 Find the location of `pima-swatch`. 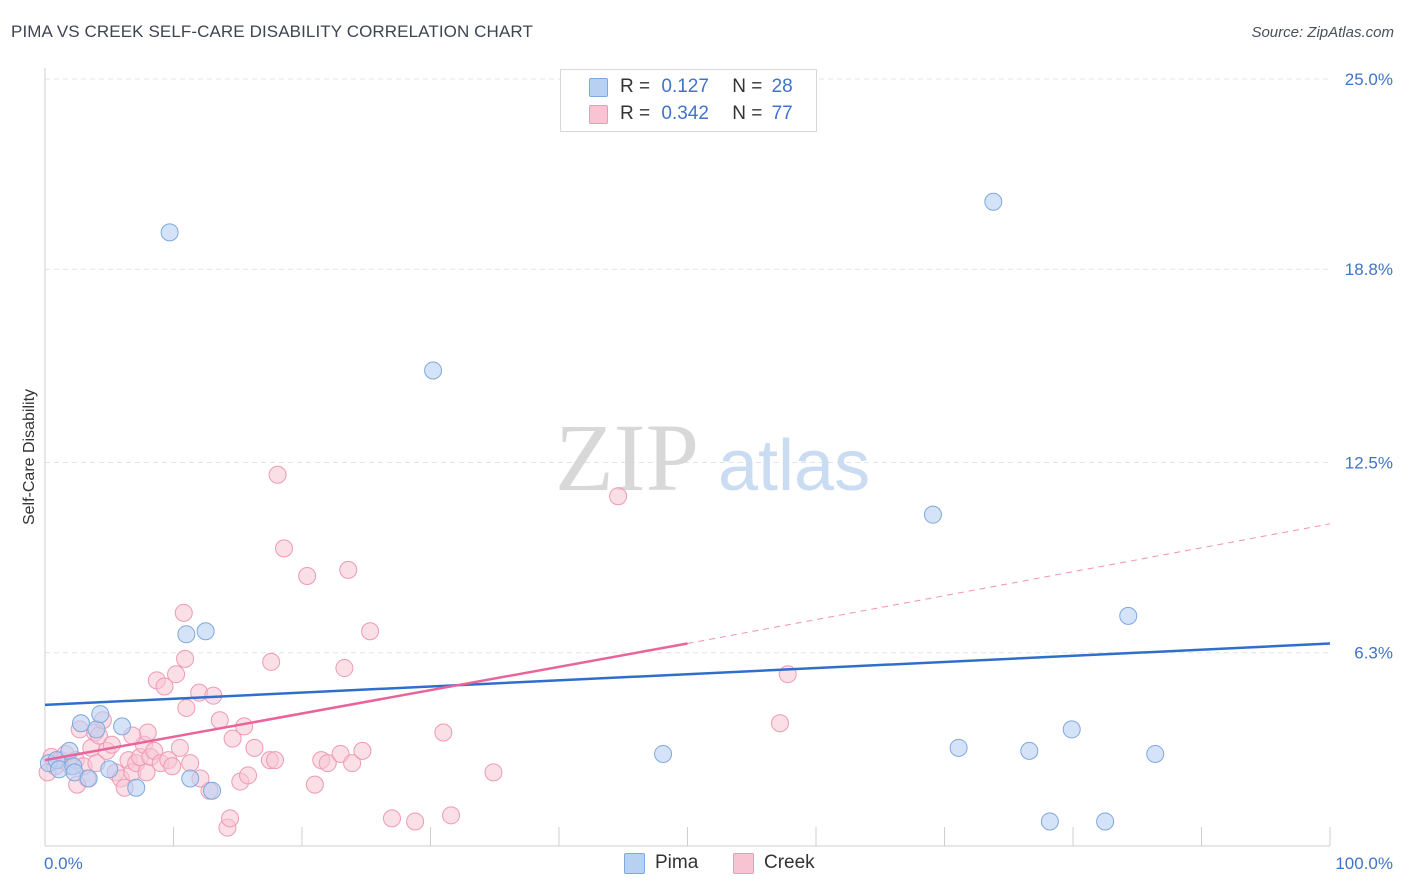

pima-swatch is located at coordinates (598, 87).